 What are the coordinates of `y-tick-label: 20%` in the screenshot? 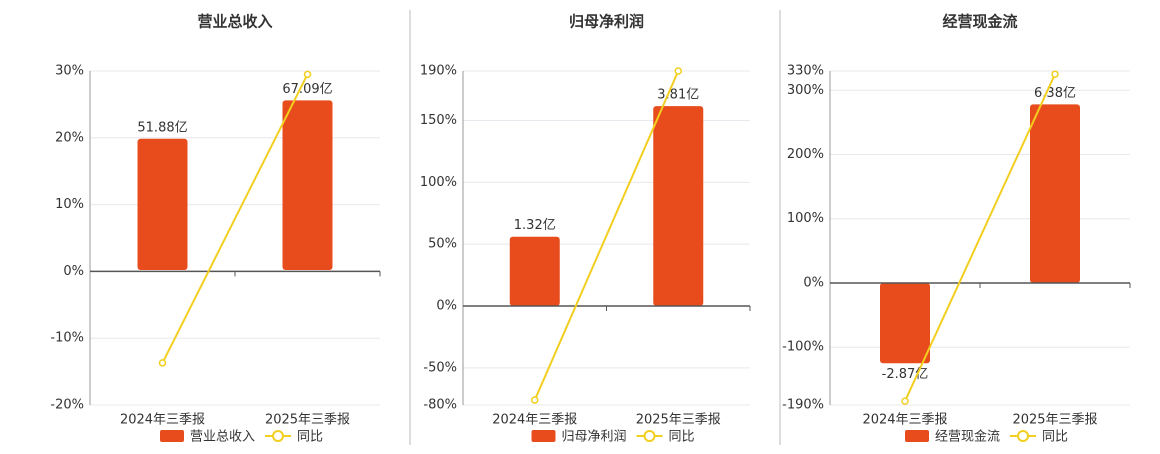 It's located at (69, 137).